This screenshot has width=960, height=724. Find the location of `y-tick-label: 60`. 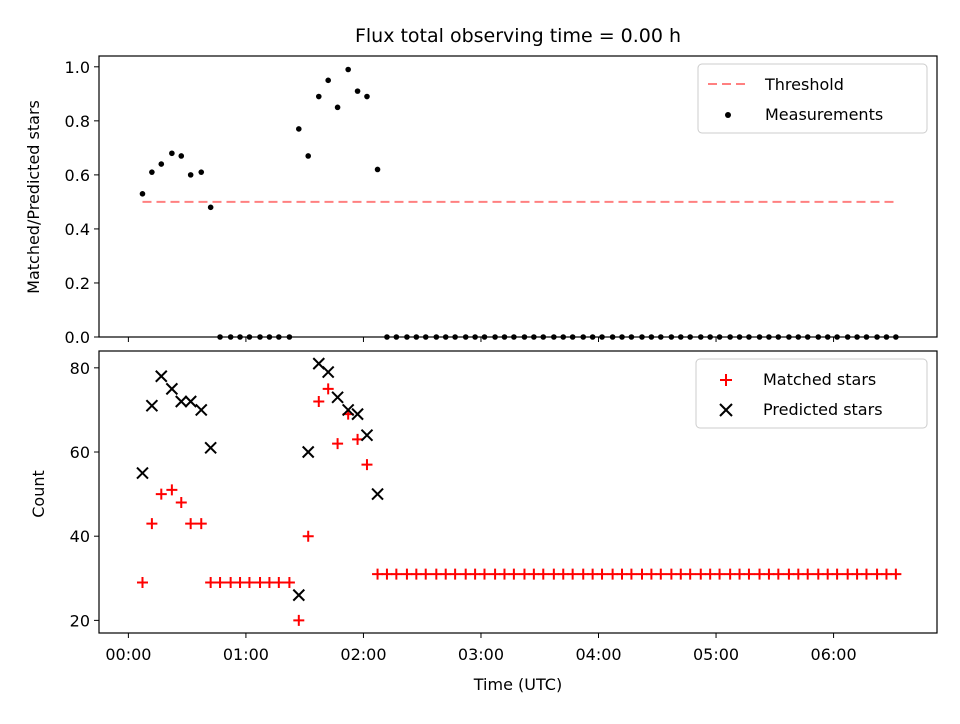

y-tick-label: 60 is located at coordinates (80, 452).